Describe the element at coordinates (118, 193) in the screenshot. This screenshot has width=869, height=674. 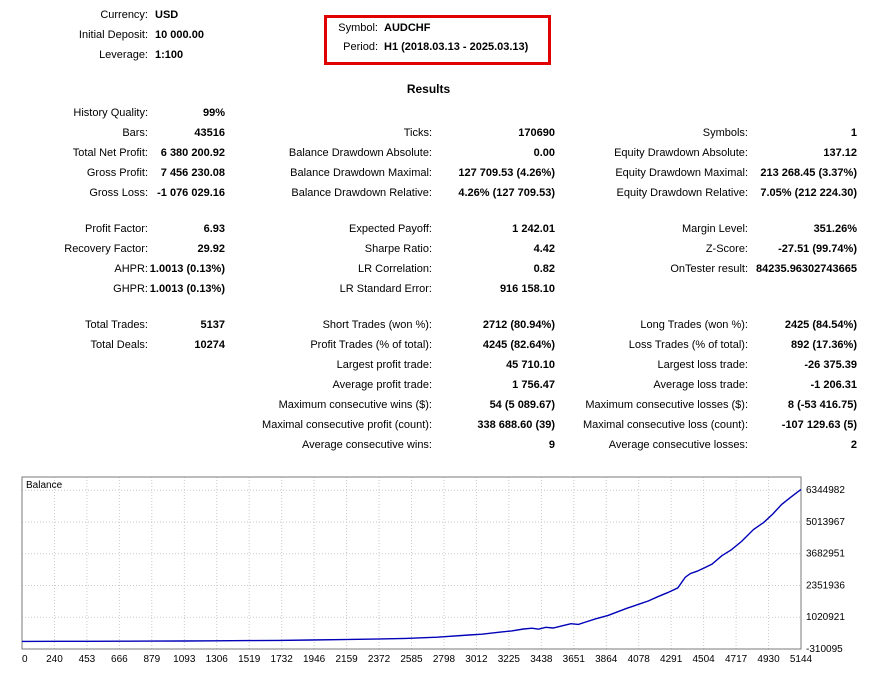
I see `stat-label: Gross Loss:` at that location.